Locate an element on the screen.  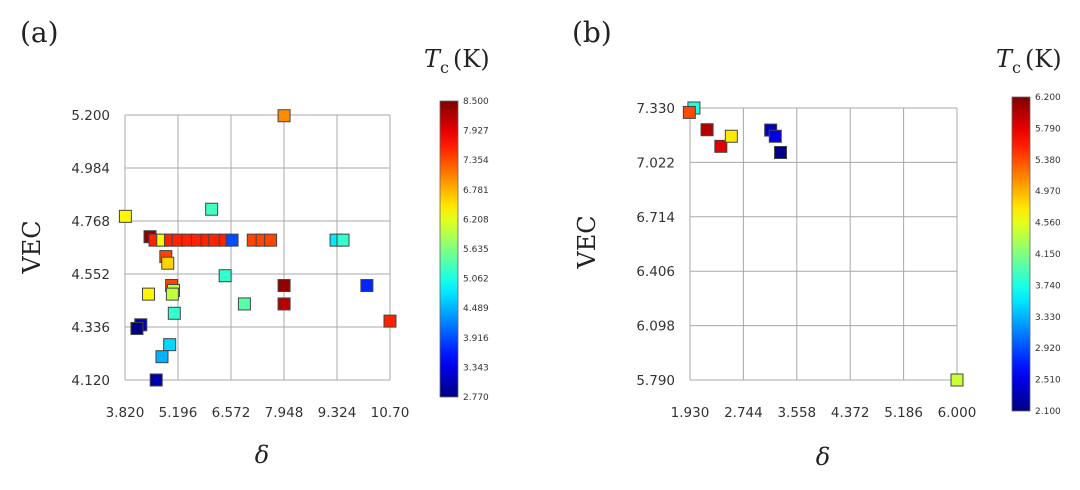
chart-a-x-axis-title: δ is located at coordinates (262, 455).